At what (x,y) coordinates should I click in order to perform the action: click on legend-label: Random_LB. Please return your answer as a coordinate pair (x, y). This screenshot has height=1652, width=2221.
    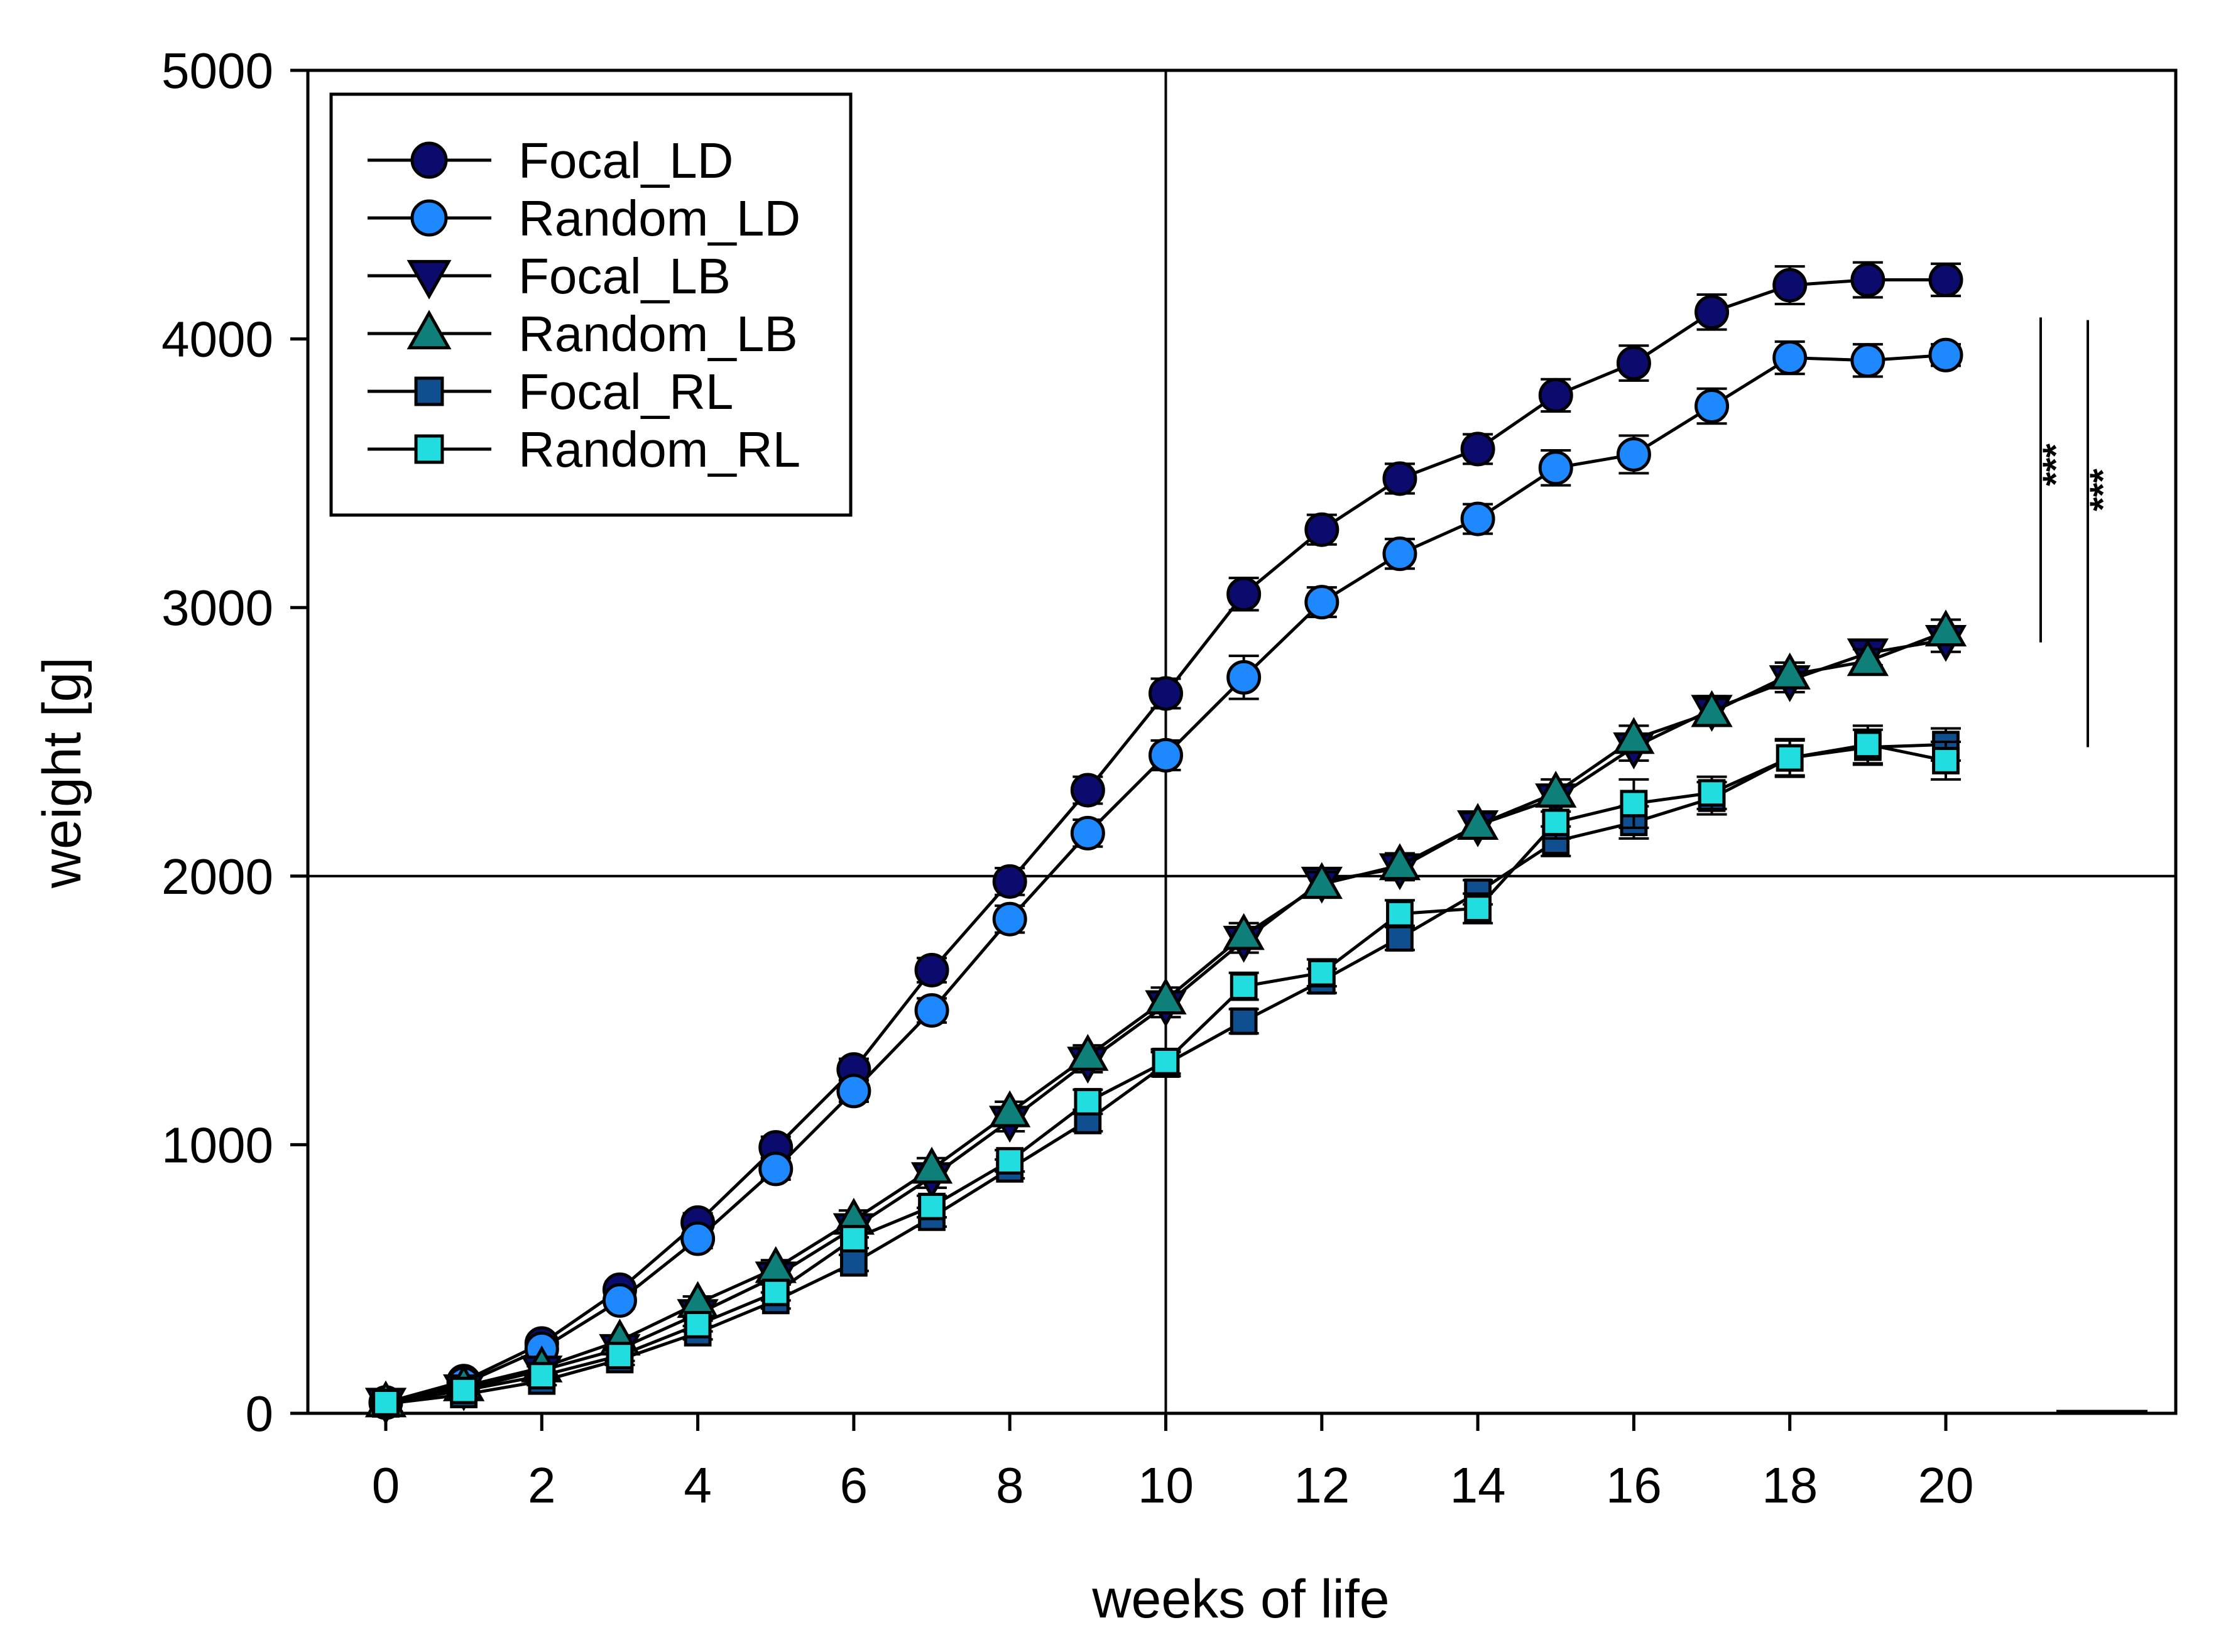
    Looking at the image, I should click on (658, 334).